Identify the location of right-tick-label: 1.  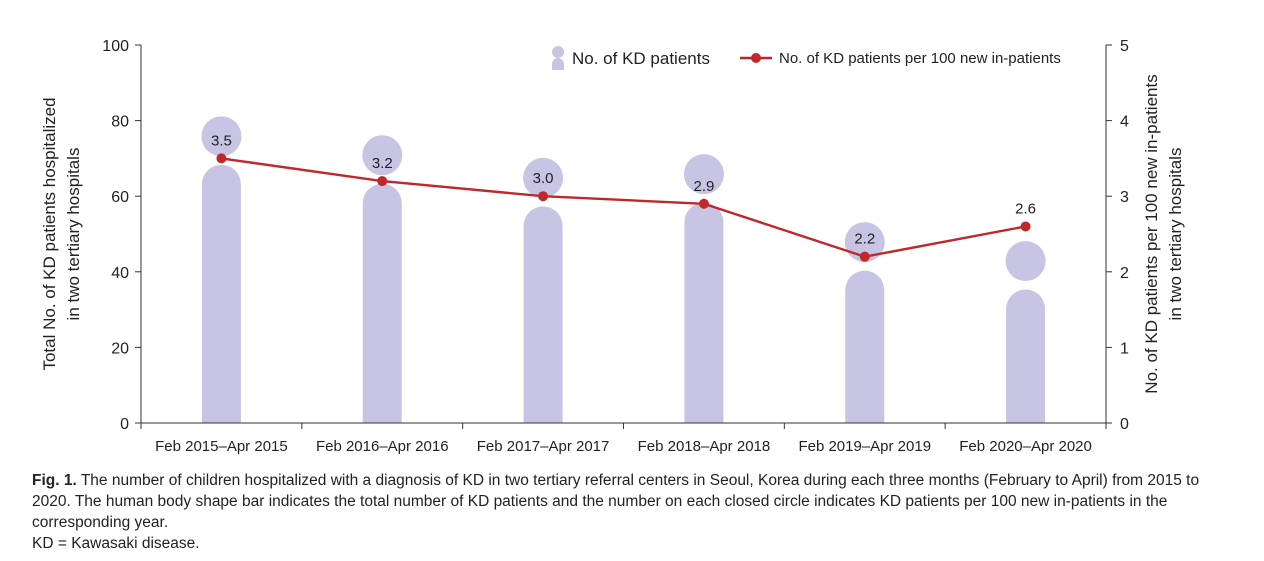
(1124, 348).